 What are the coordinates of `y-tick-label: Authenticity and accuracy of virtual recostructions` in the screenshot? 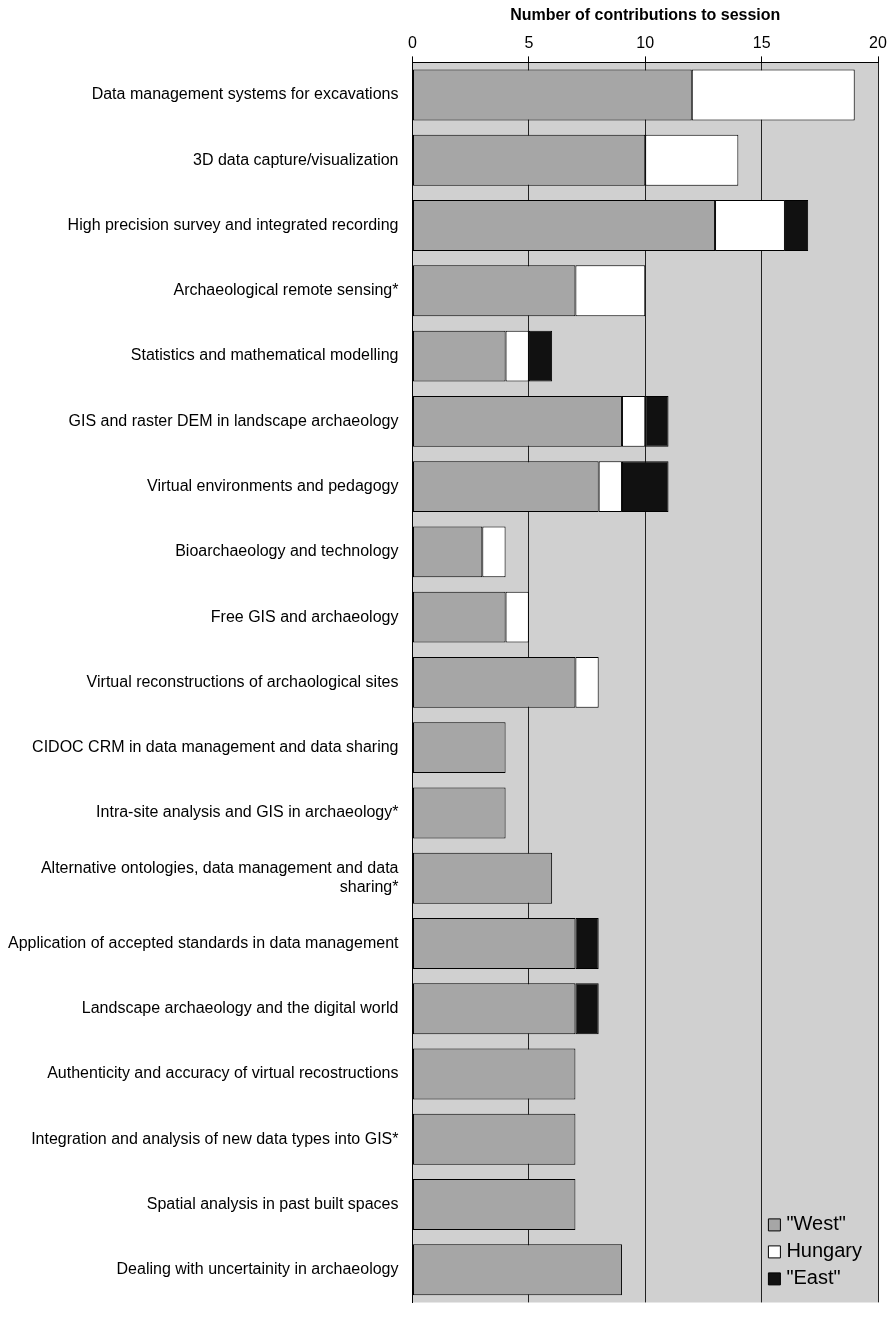 It's located at (223, 1073).